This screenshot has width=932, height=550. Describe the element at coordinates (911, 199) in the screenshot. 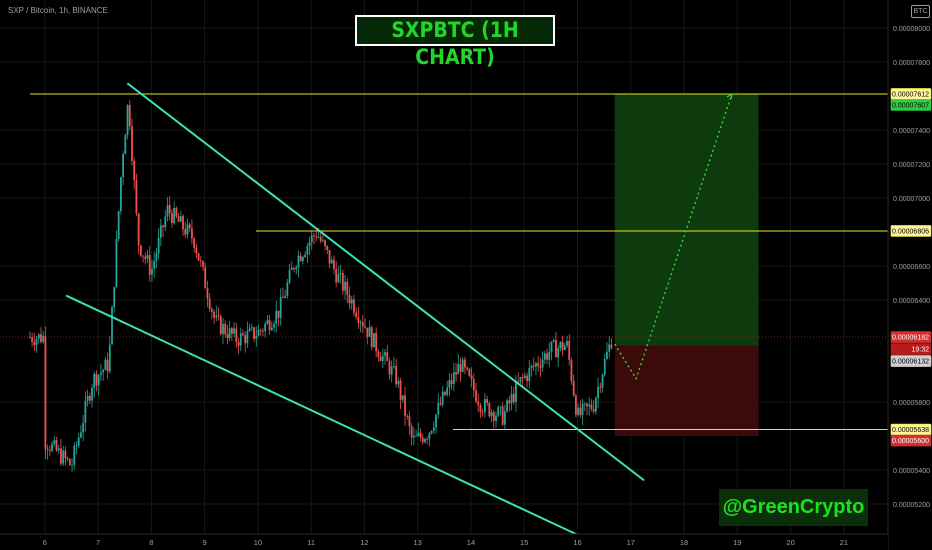

I see `y-tick-label: 0.00007000` at that location.